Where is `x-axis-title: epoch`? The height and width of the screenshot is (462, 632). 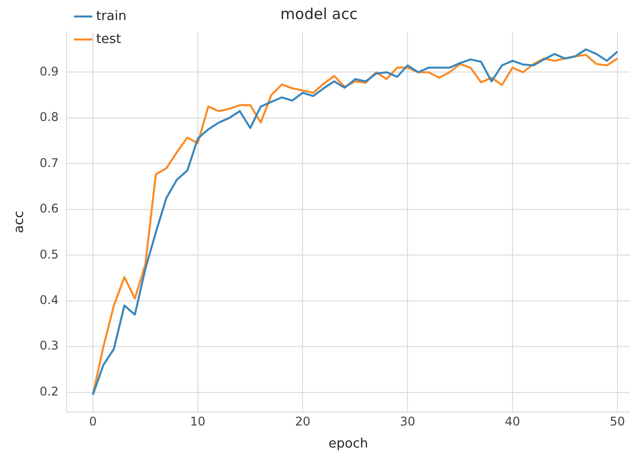 x-axis-title: epoch is located at coordinates (348, 444).